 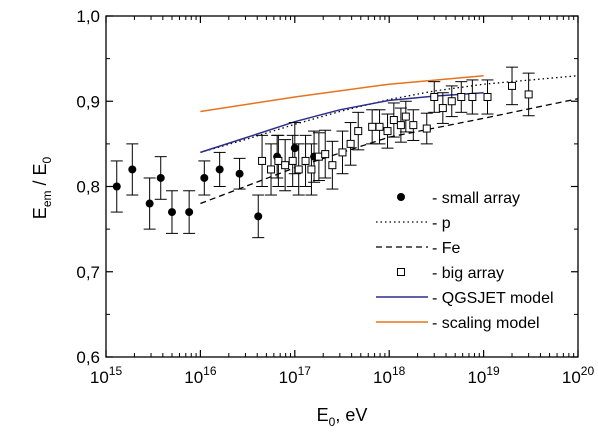 I want to click on x-tick-label: 1016, so click(x=200, y=375).